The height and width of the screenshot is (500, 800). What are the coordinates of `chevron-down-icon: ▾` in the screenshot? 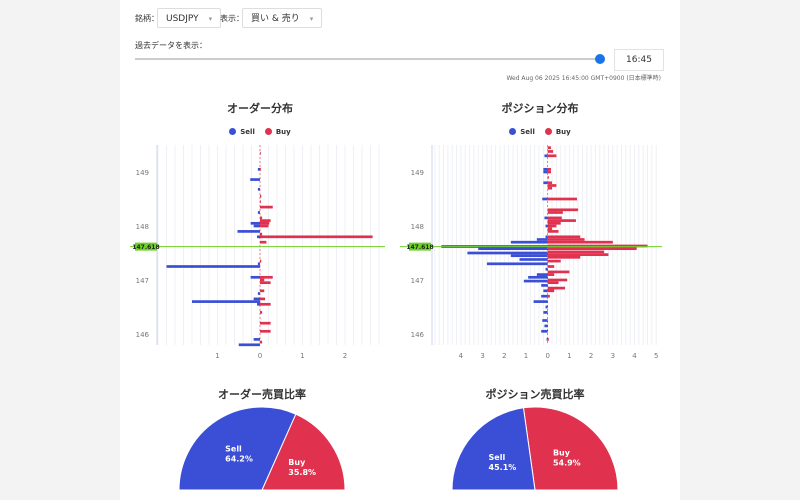 It's located at (311, 19).